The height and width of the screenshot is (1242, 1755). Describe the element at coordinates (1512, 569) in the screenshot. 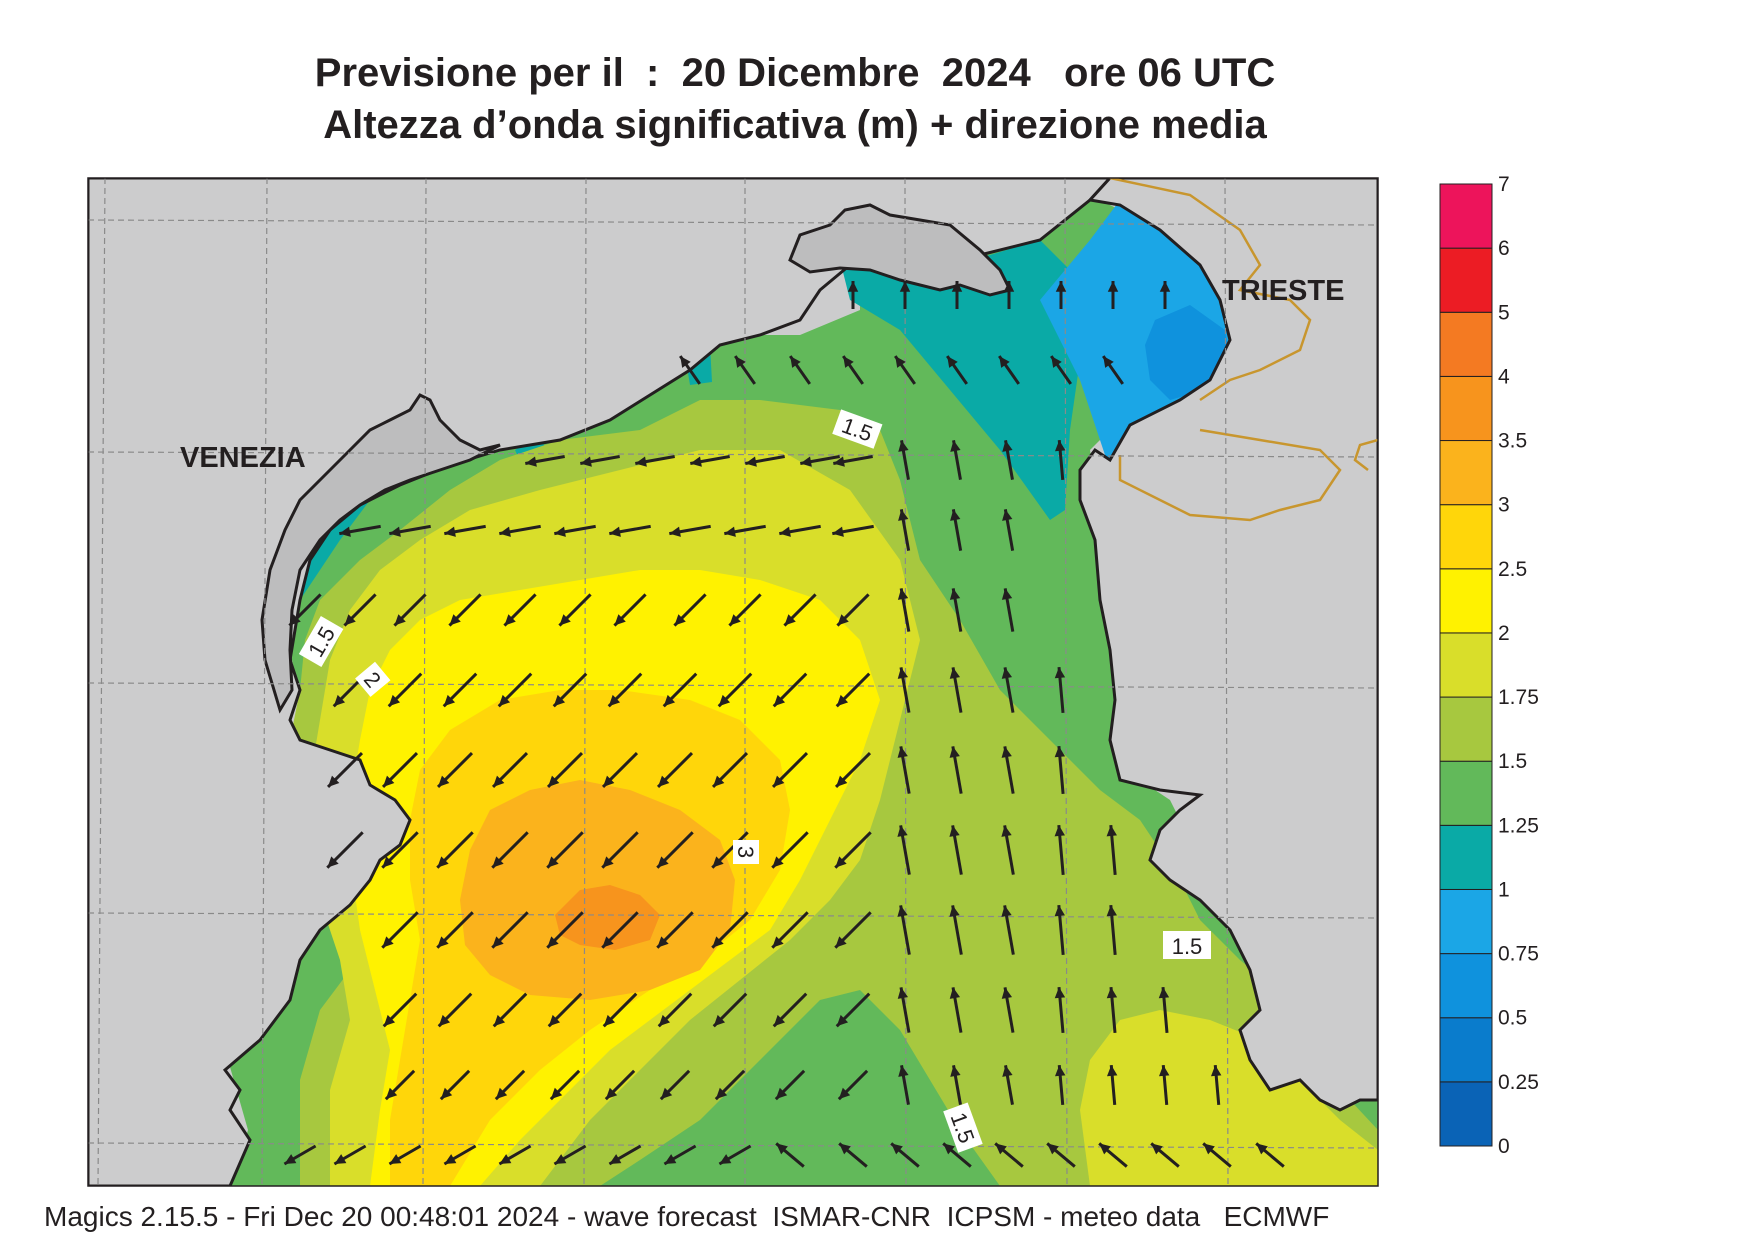

I see `legend-label: 2.5` at that location.